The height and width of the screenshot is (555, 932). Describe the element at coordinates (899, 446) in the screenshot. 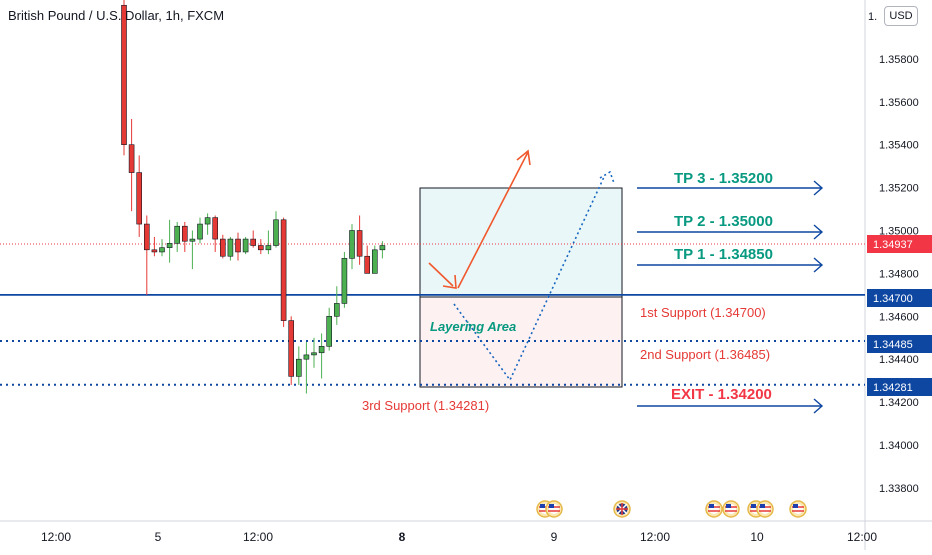

I see `price-tick-label: 1.34000` at that location.